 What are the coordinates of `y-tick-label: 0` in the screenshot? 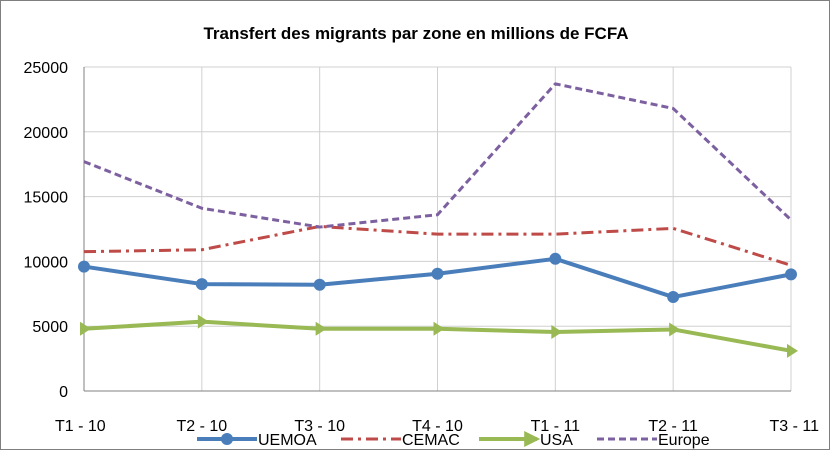 It's located at (63, 392).